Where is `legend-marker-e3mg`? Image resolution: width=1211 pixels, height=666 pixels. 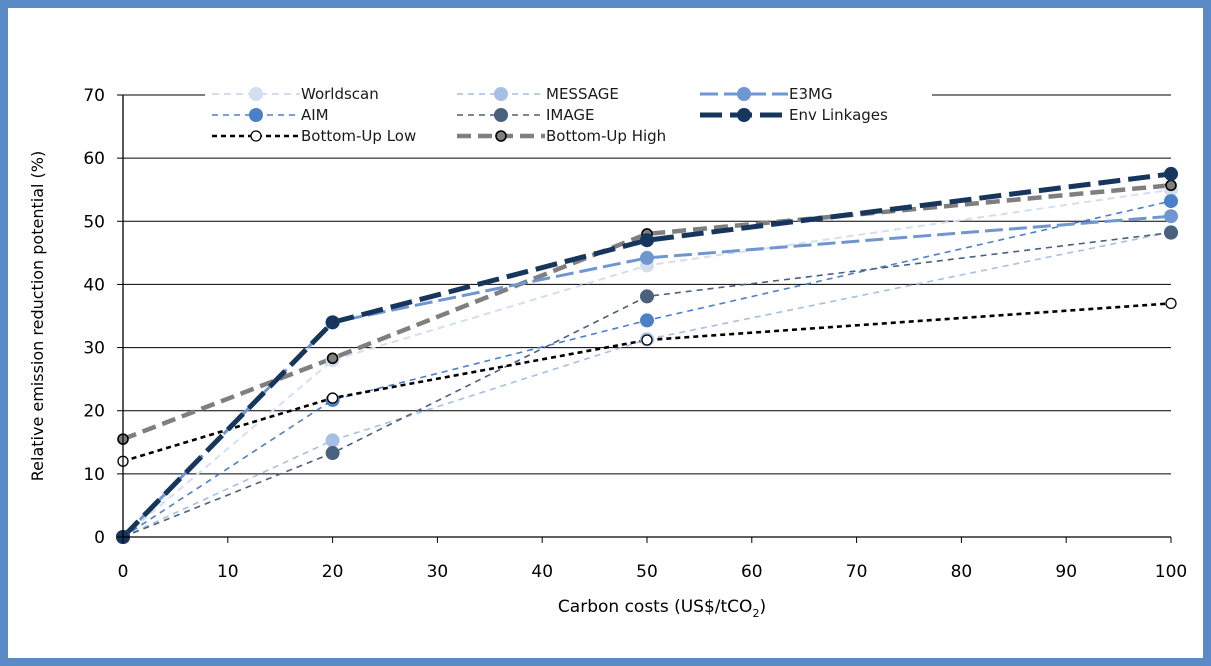
legend-marker-e3mg is located at coordinates (744, 94).